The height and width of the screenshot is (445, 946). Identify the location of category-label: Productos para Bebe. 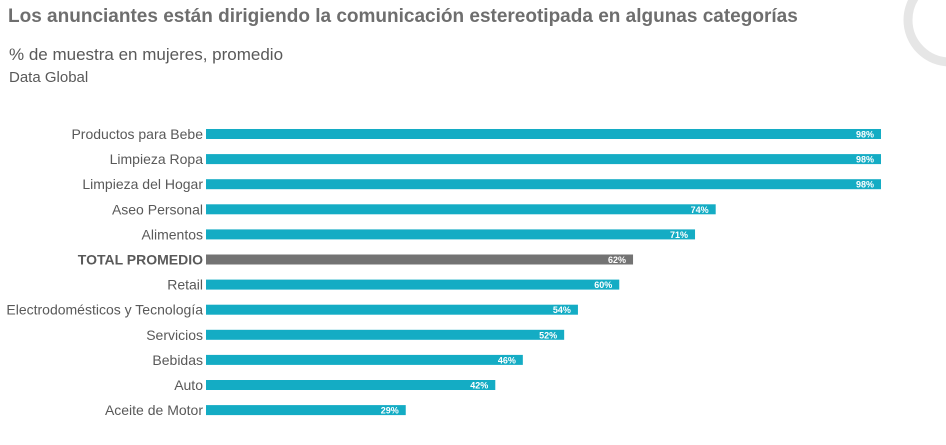
(137, 134).